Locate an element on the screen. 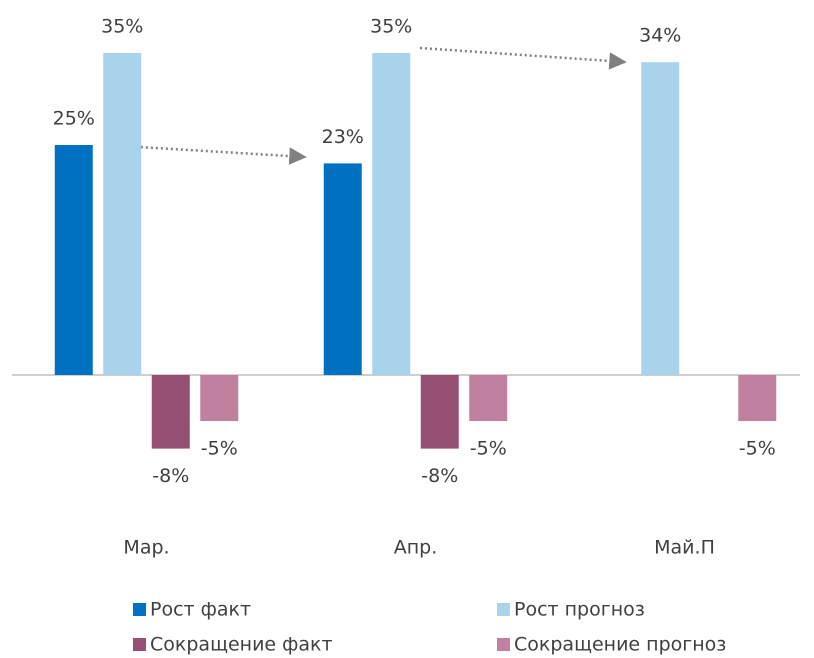 This screenshot has height=658, width=814. x-tick-label: Май.П is located at coordinates (684, 548).